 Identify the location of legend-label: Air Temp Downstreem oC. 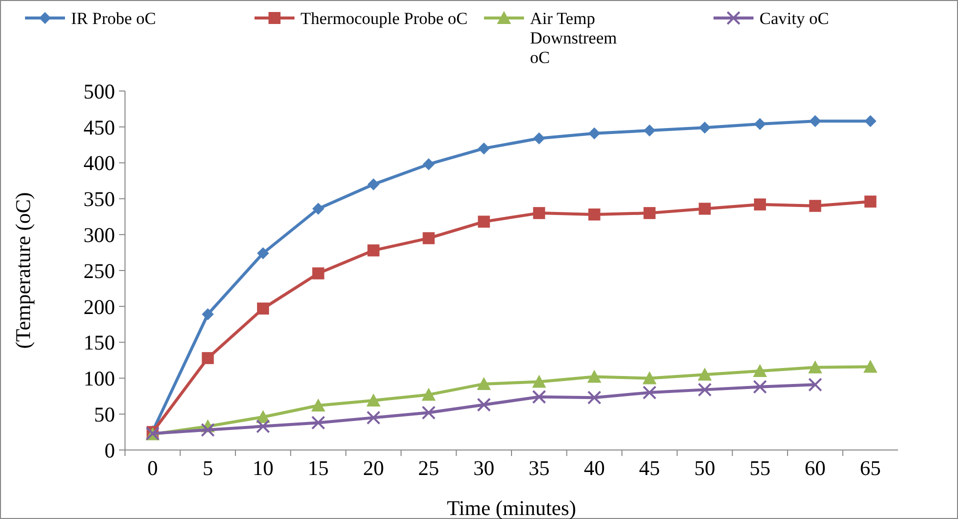
(573, 38).